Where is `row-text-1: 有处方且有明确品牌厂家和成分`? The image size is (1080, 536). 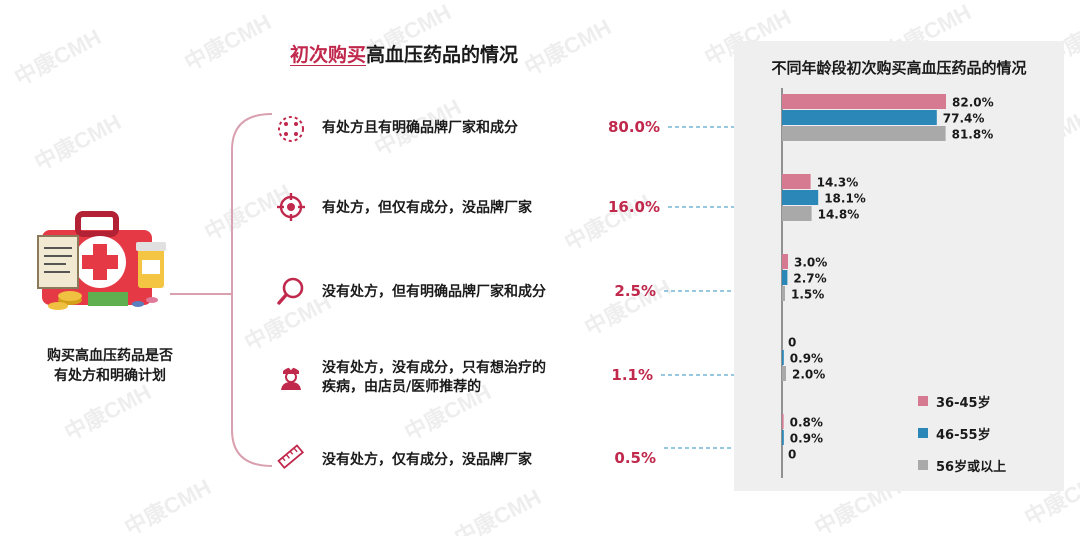 row-text-1: 有处方且有明确品牌厂家和成分 is located at coordinates (420, 128).